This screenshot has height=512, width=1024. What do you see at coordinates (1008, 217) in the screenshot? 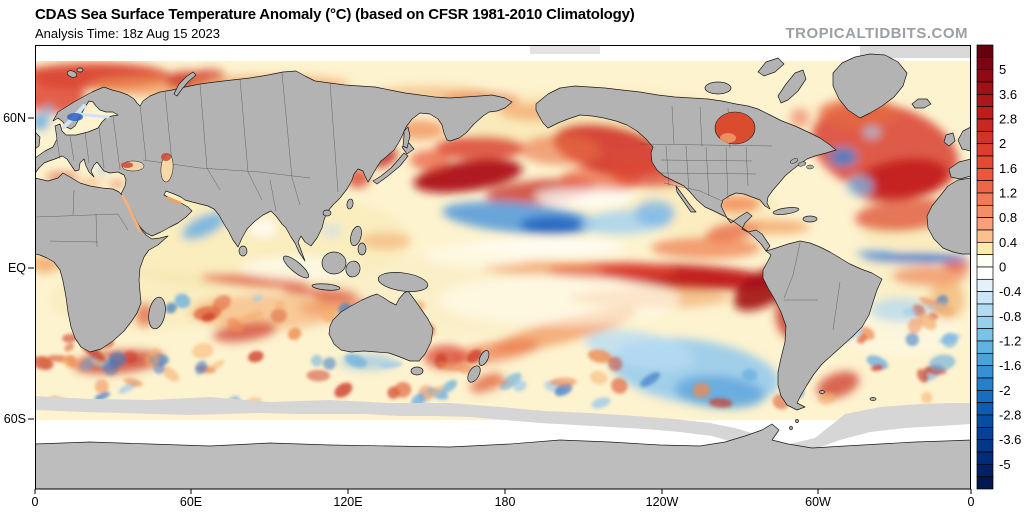
I see `colorbar-label: 0.8` at bounding box center [1008, 217].